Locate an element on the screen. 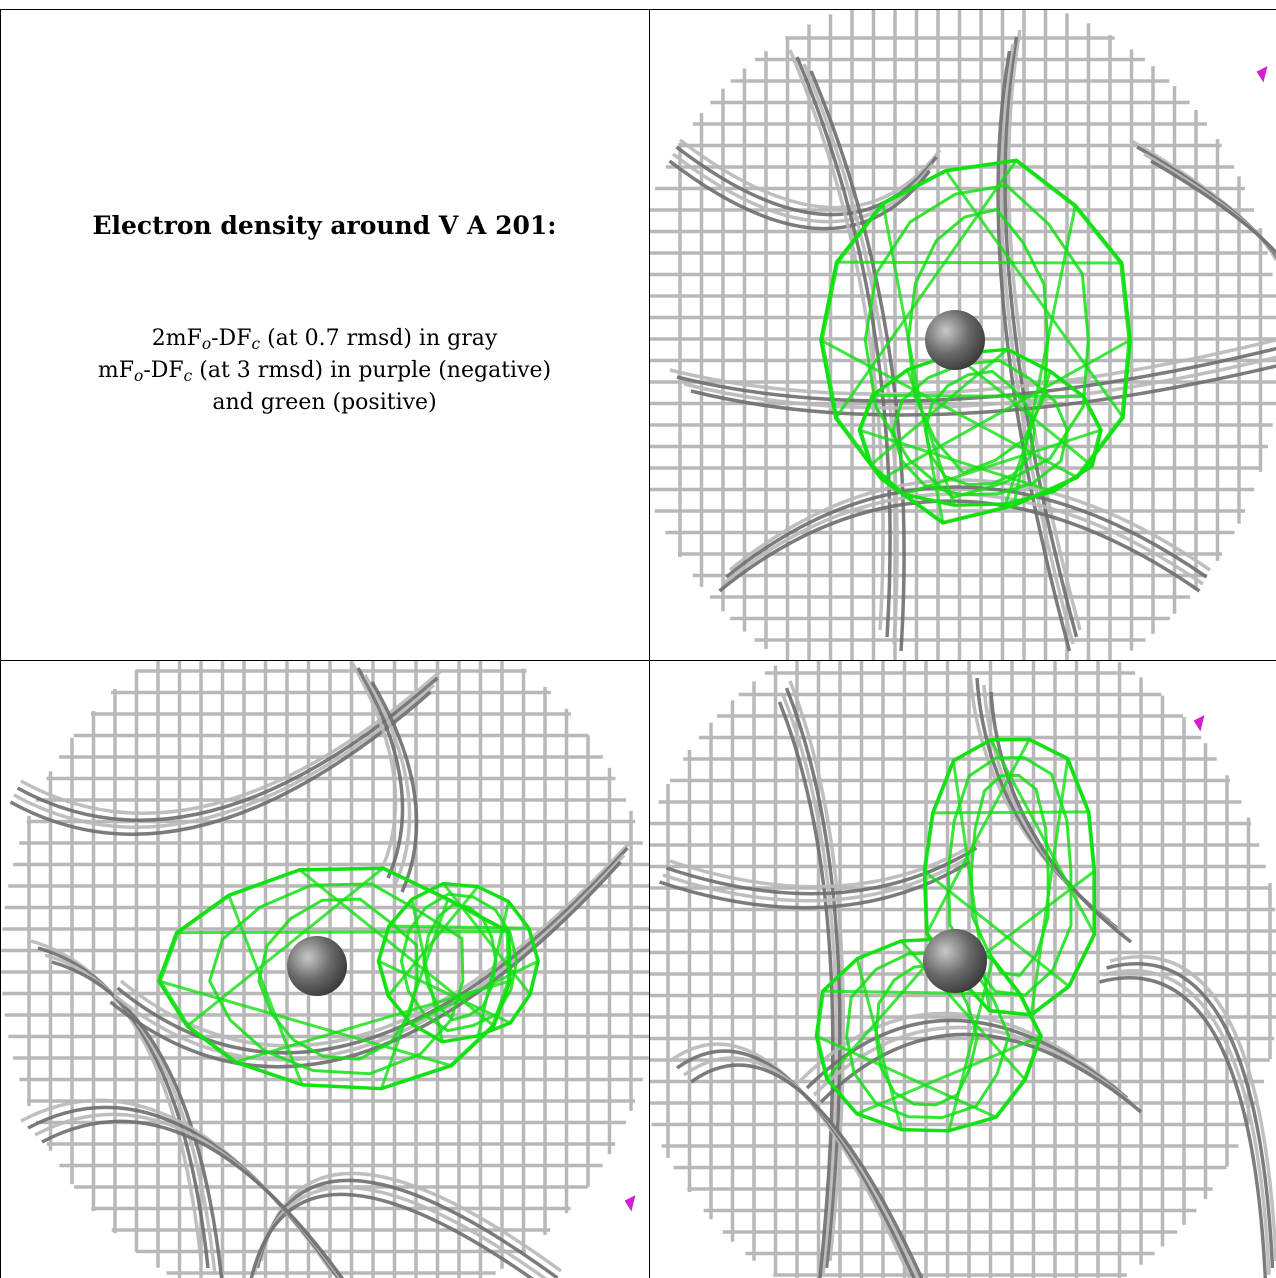 This screenshot has width=1276, height=1278. table-divider-horizontal is located at coordinates (638, 660).